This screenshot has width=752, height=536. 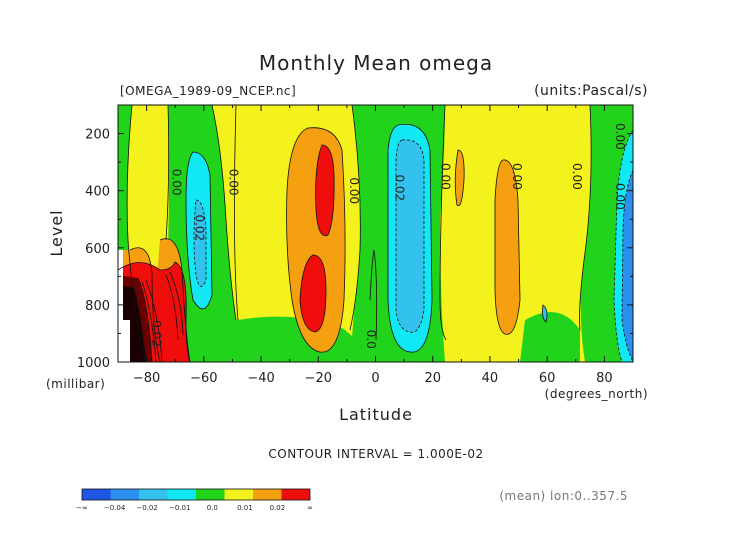 I want to click on colorbar-label: 0.0, so click(x=212, y=508).